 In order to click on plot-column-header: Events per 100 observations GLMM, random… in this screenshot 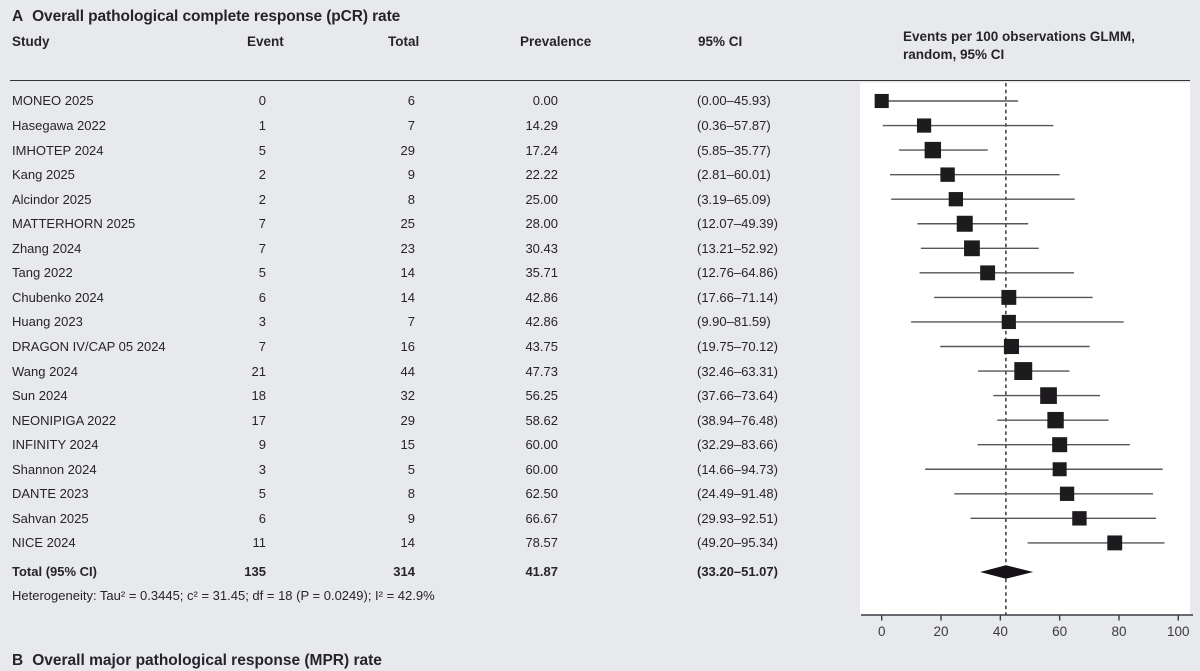, I will do `click(1043, 46)`.